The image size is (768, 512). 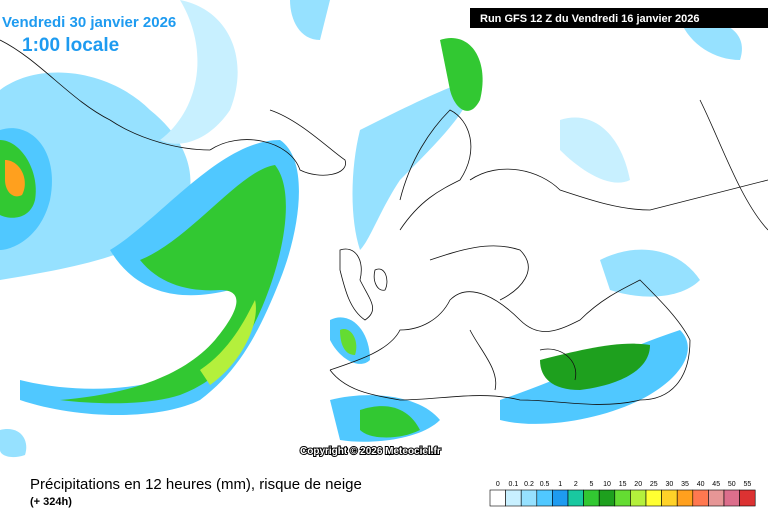 I want to click on legend-label: 2, so click(x=576, y=484).